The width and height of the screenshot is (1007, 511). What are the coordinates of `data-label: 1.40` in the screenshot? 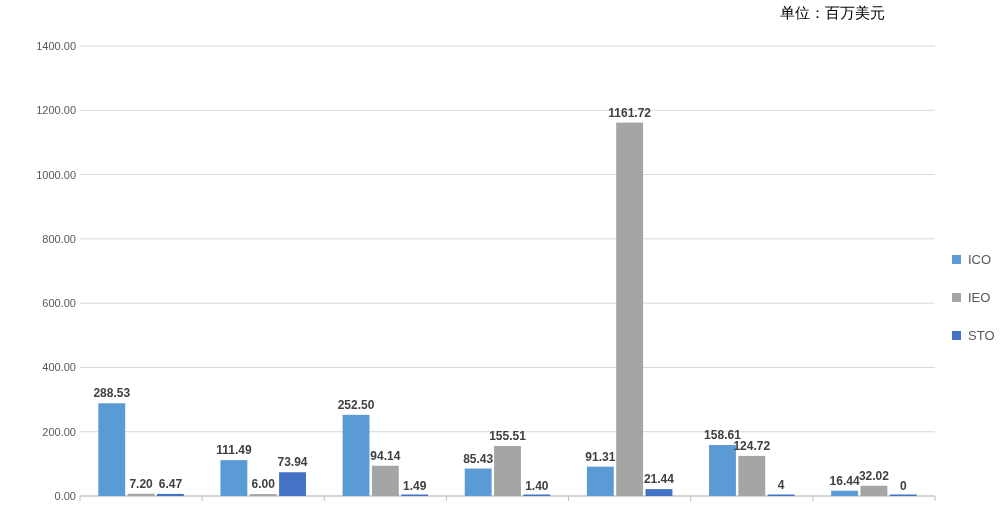 It's located at (537, 485).